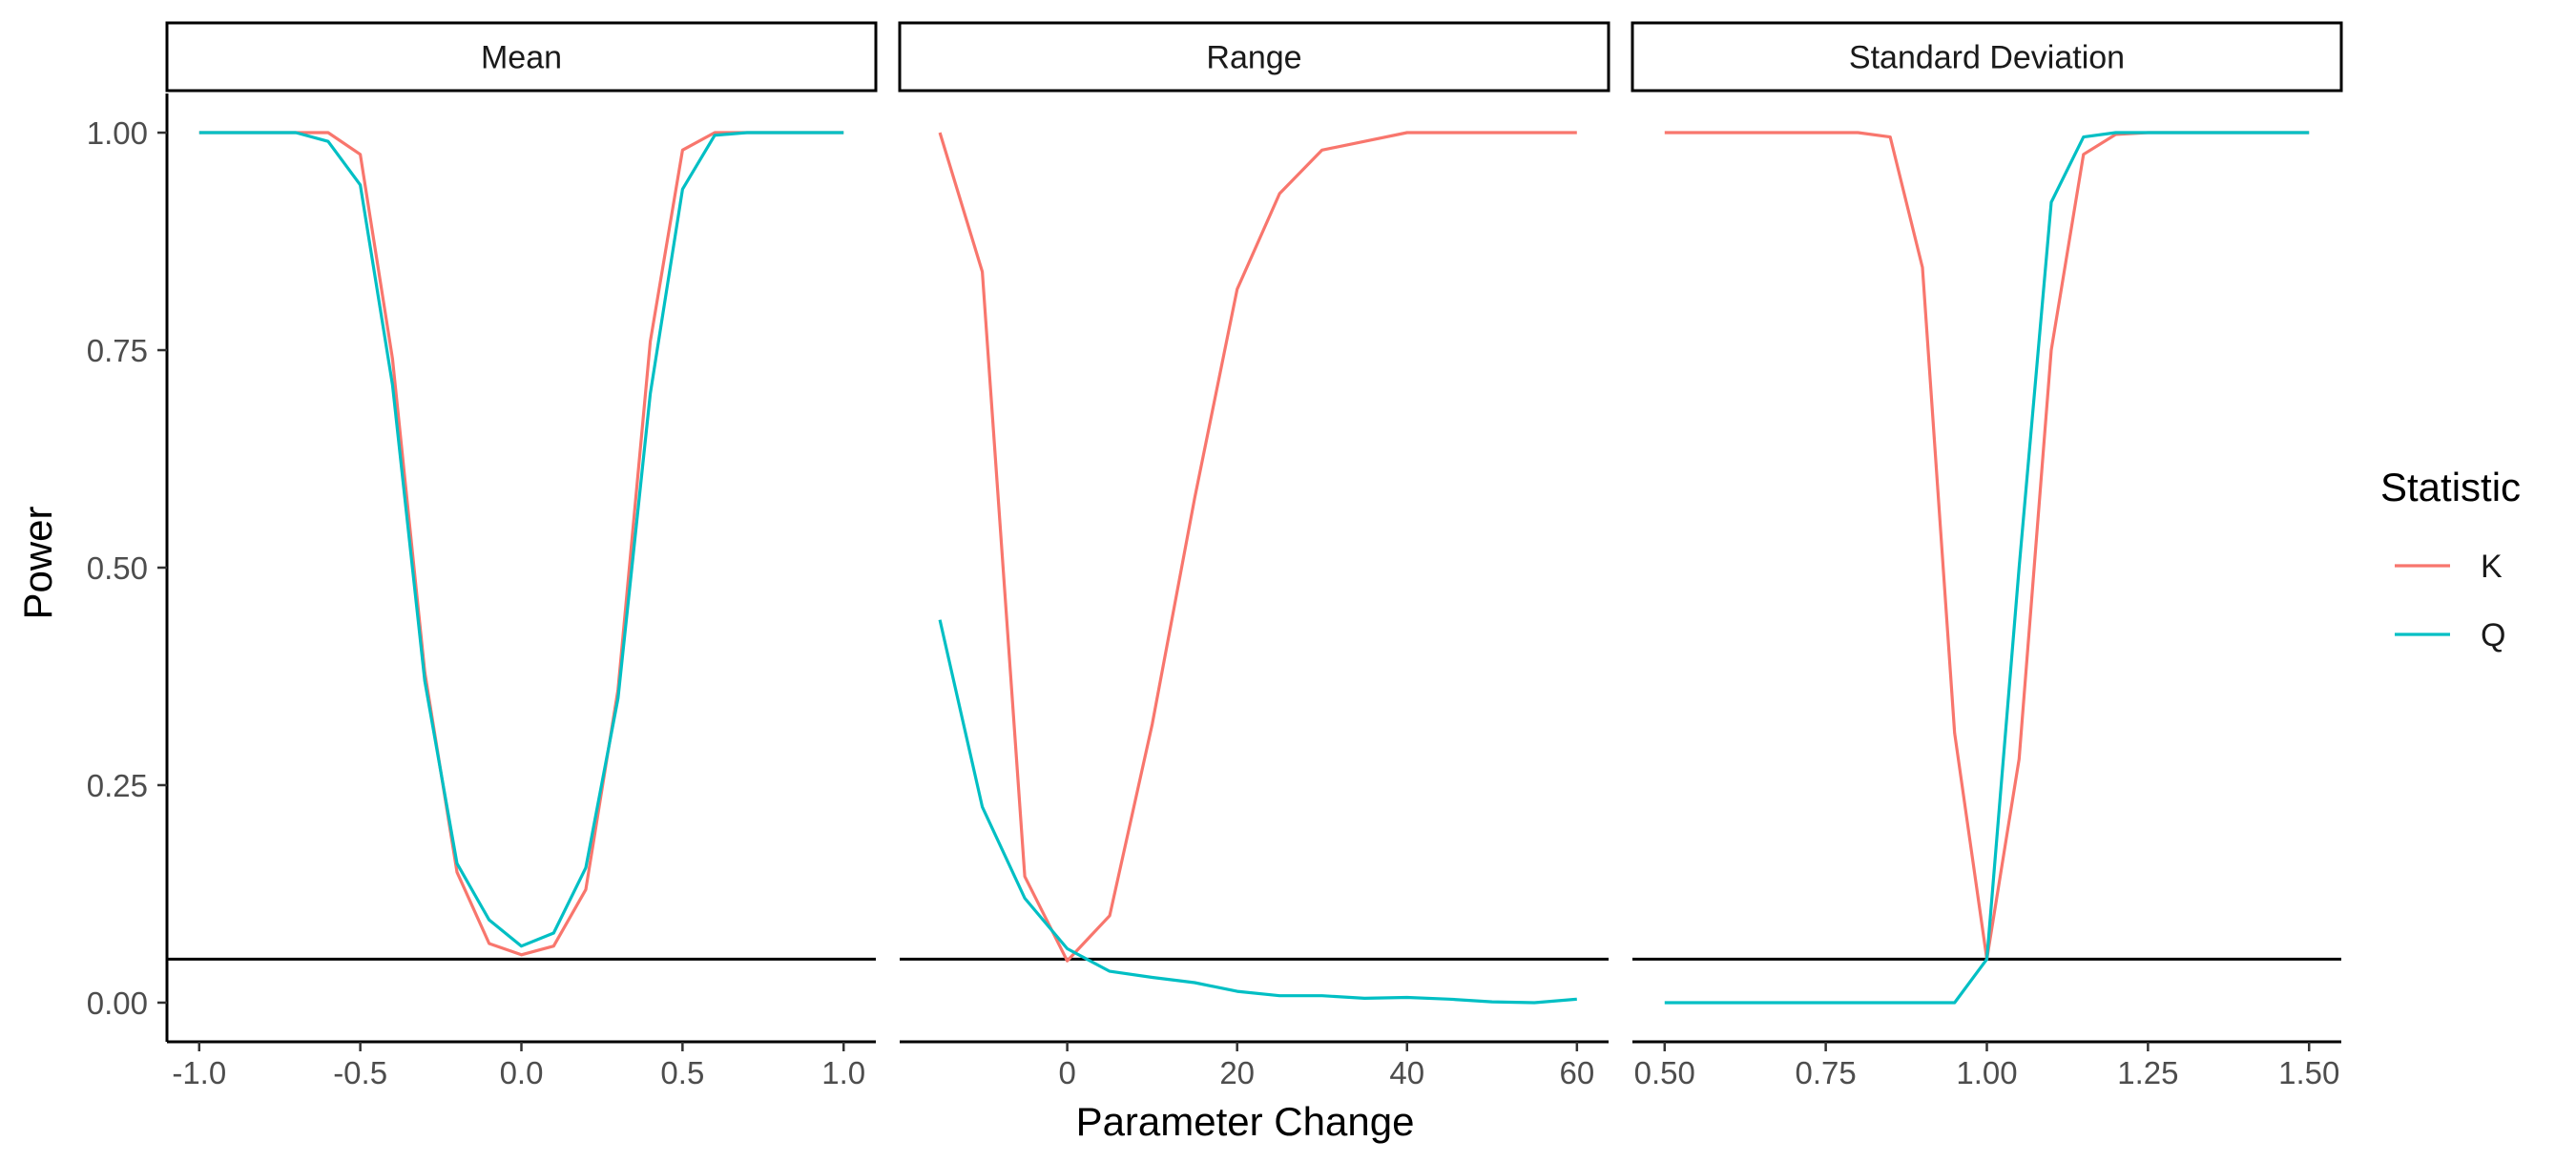 The image size is (2576, 1162). What do you see at coordinates (1245, 1121) in the screenshot?
I see `x-axis-title: Parameter Change` at bounding box center [1245, 1121].